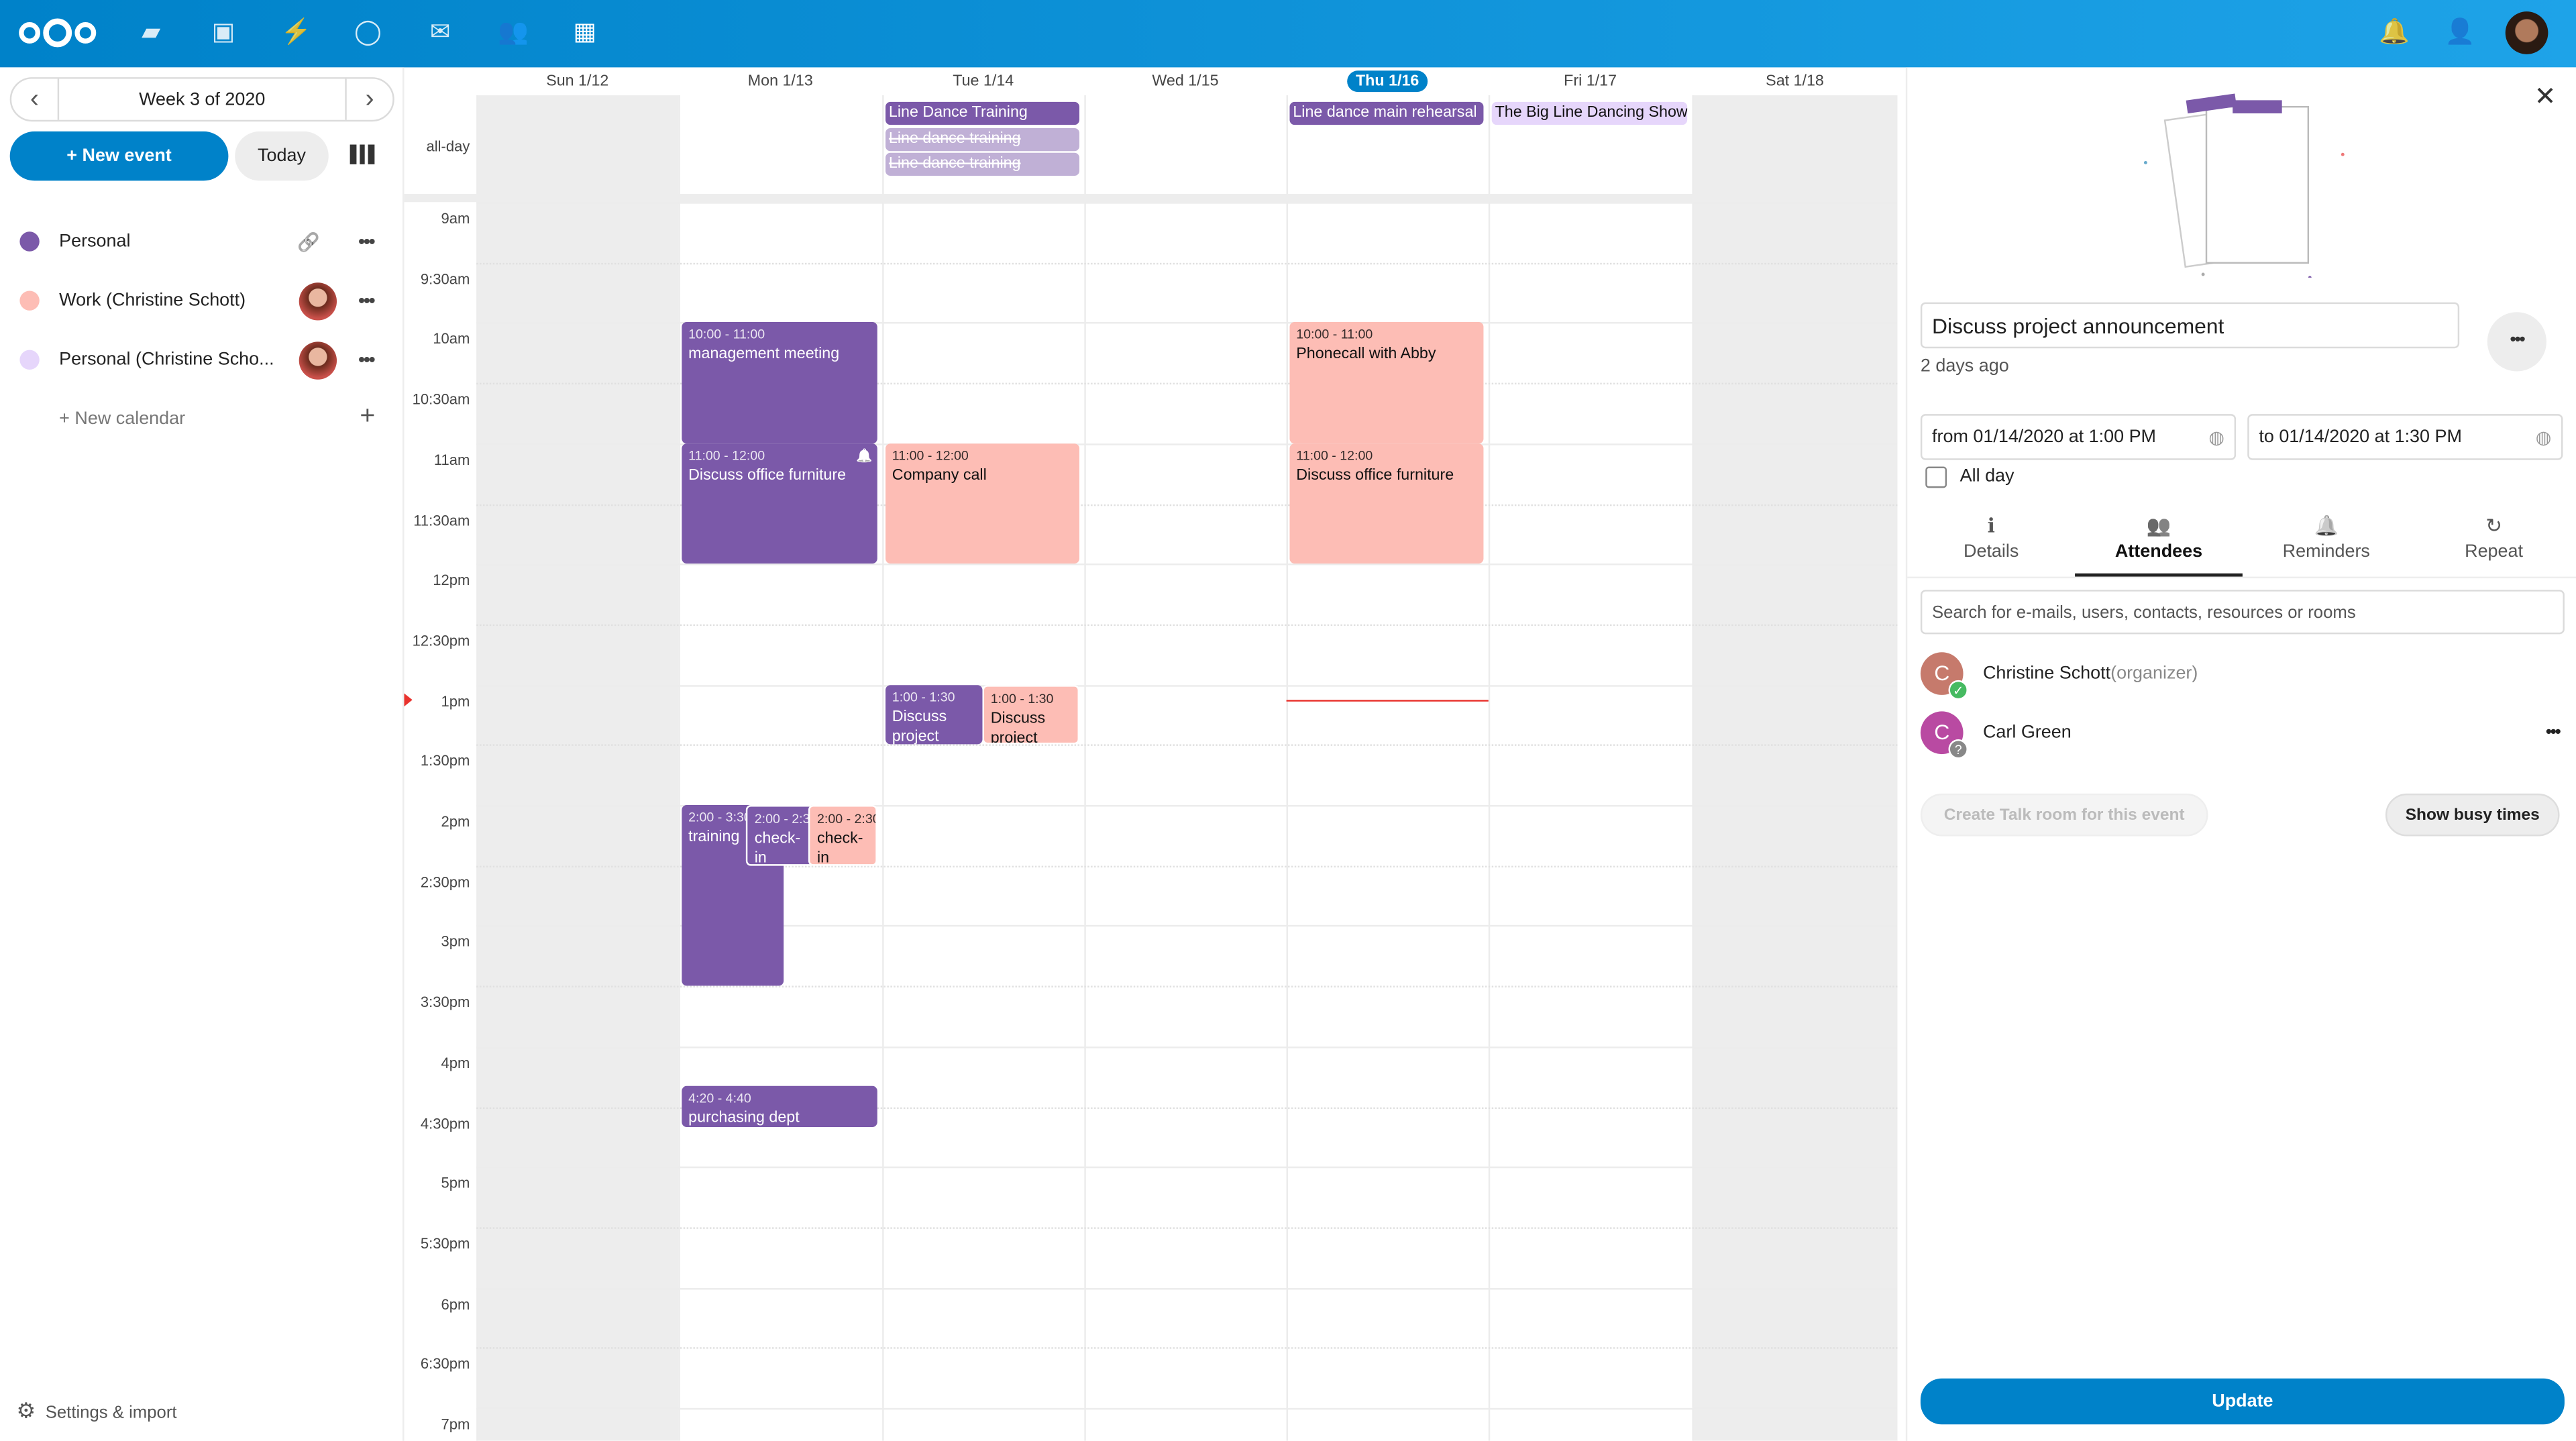 The height and width of the screenshot is (1441, 2576). What do you see at coordinates (2545, 97) in the screenshot?
I see `close-icon: ✕` at bounding box center [2545, 97].